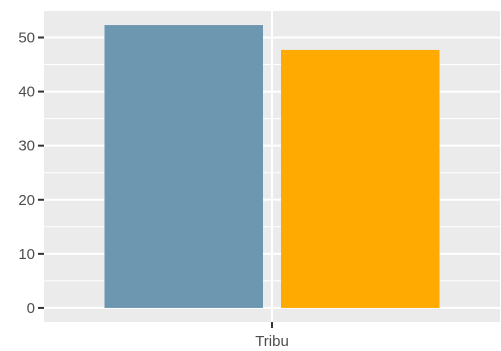 This screenshot has height=351, width=501. Describe the element at coordinates (26, 146) in the screenshot. I see `y-tick-label: 30` at that location.